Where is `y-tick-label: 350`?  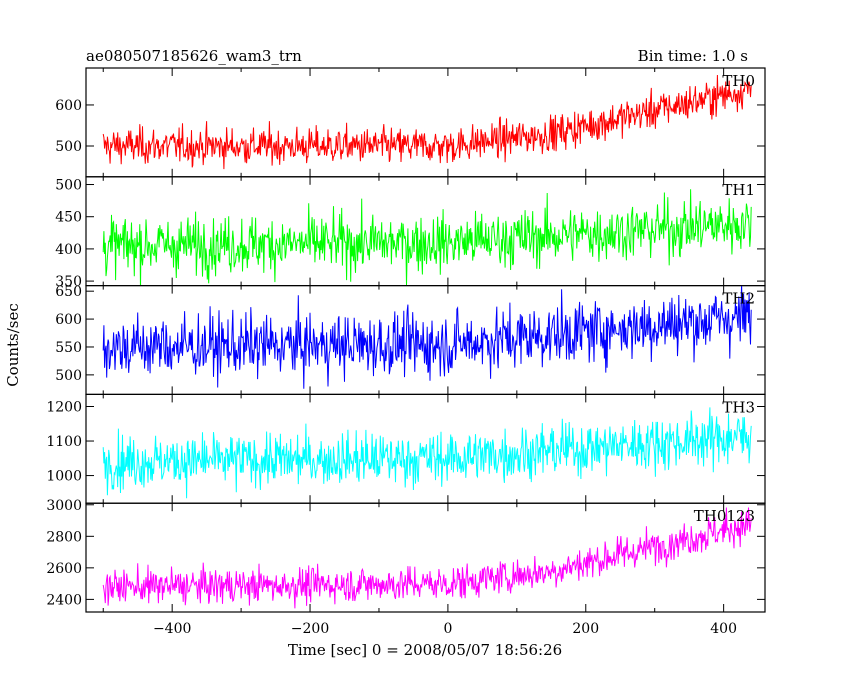
y-tick-label: 350 is located at coordinates (68, 282).